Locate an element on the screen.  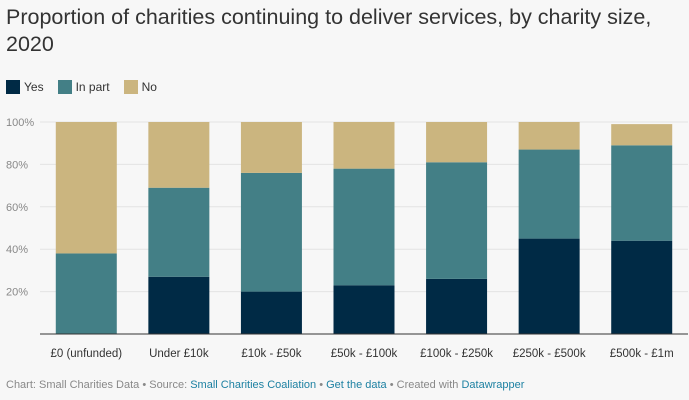
x-tick-label: £250k - £500k is located at coordinates (549, 354).